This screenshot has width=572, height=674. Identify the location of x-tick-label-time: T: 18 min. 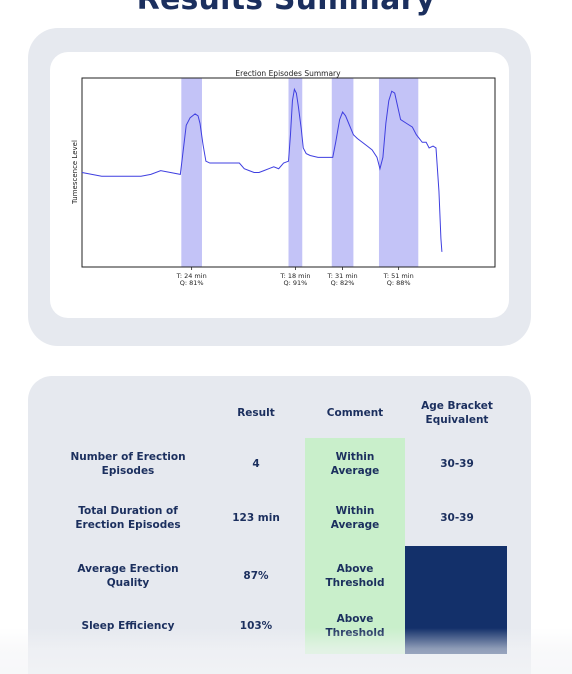
(294, 276).